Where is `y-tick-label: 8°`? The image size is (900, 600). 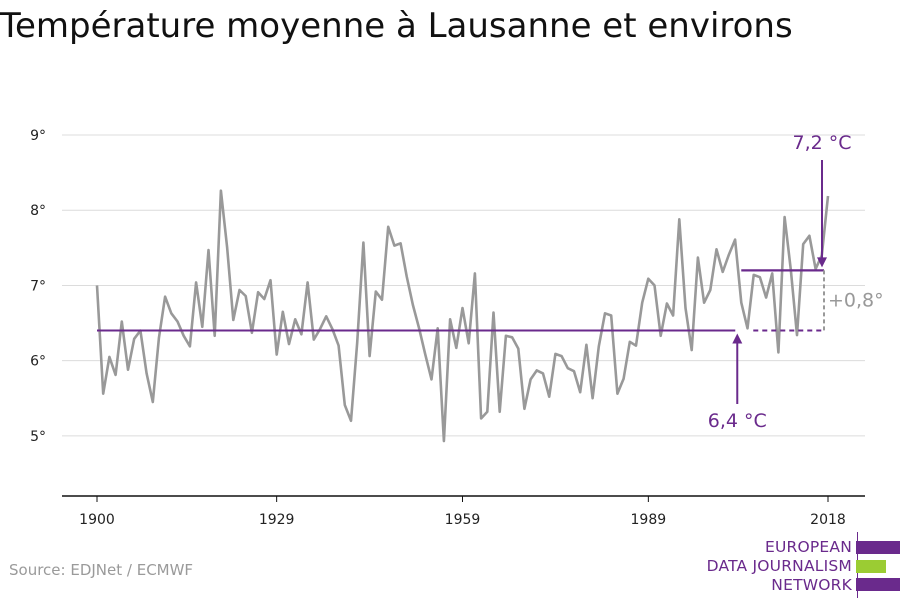
y-tick-label: 8° is located at coordinates (38, 211).